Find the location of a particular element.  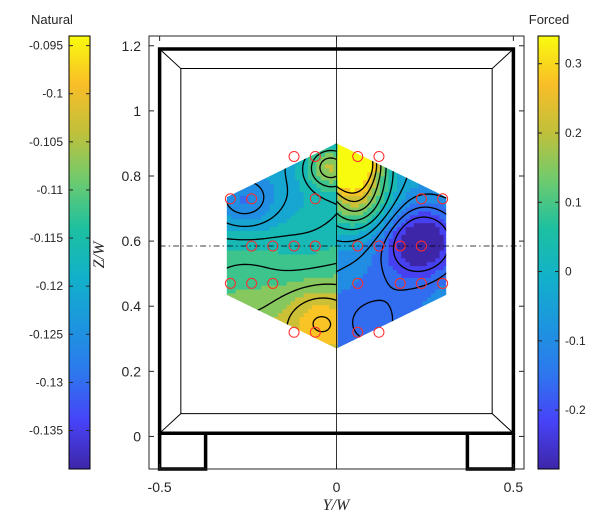

measurement-point is located at coordinates (294, 156).